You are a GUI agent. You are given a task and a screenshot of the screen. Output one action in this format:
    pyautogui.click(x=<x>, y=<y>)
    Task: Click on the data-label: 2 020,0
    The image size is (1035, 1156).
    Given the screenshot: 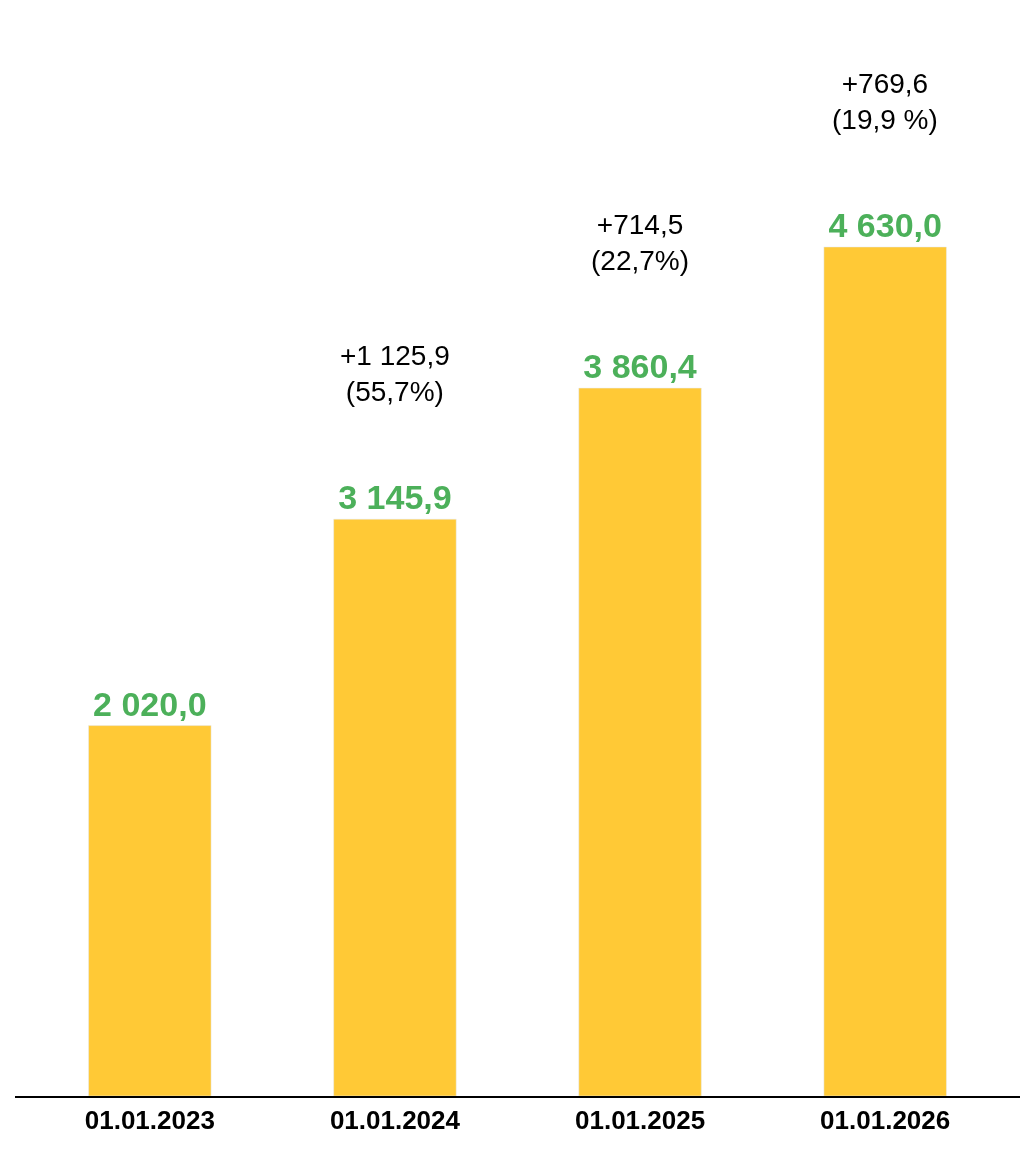 What is the action you would take?
    pyautogui.click(x=150, y=703)
    